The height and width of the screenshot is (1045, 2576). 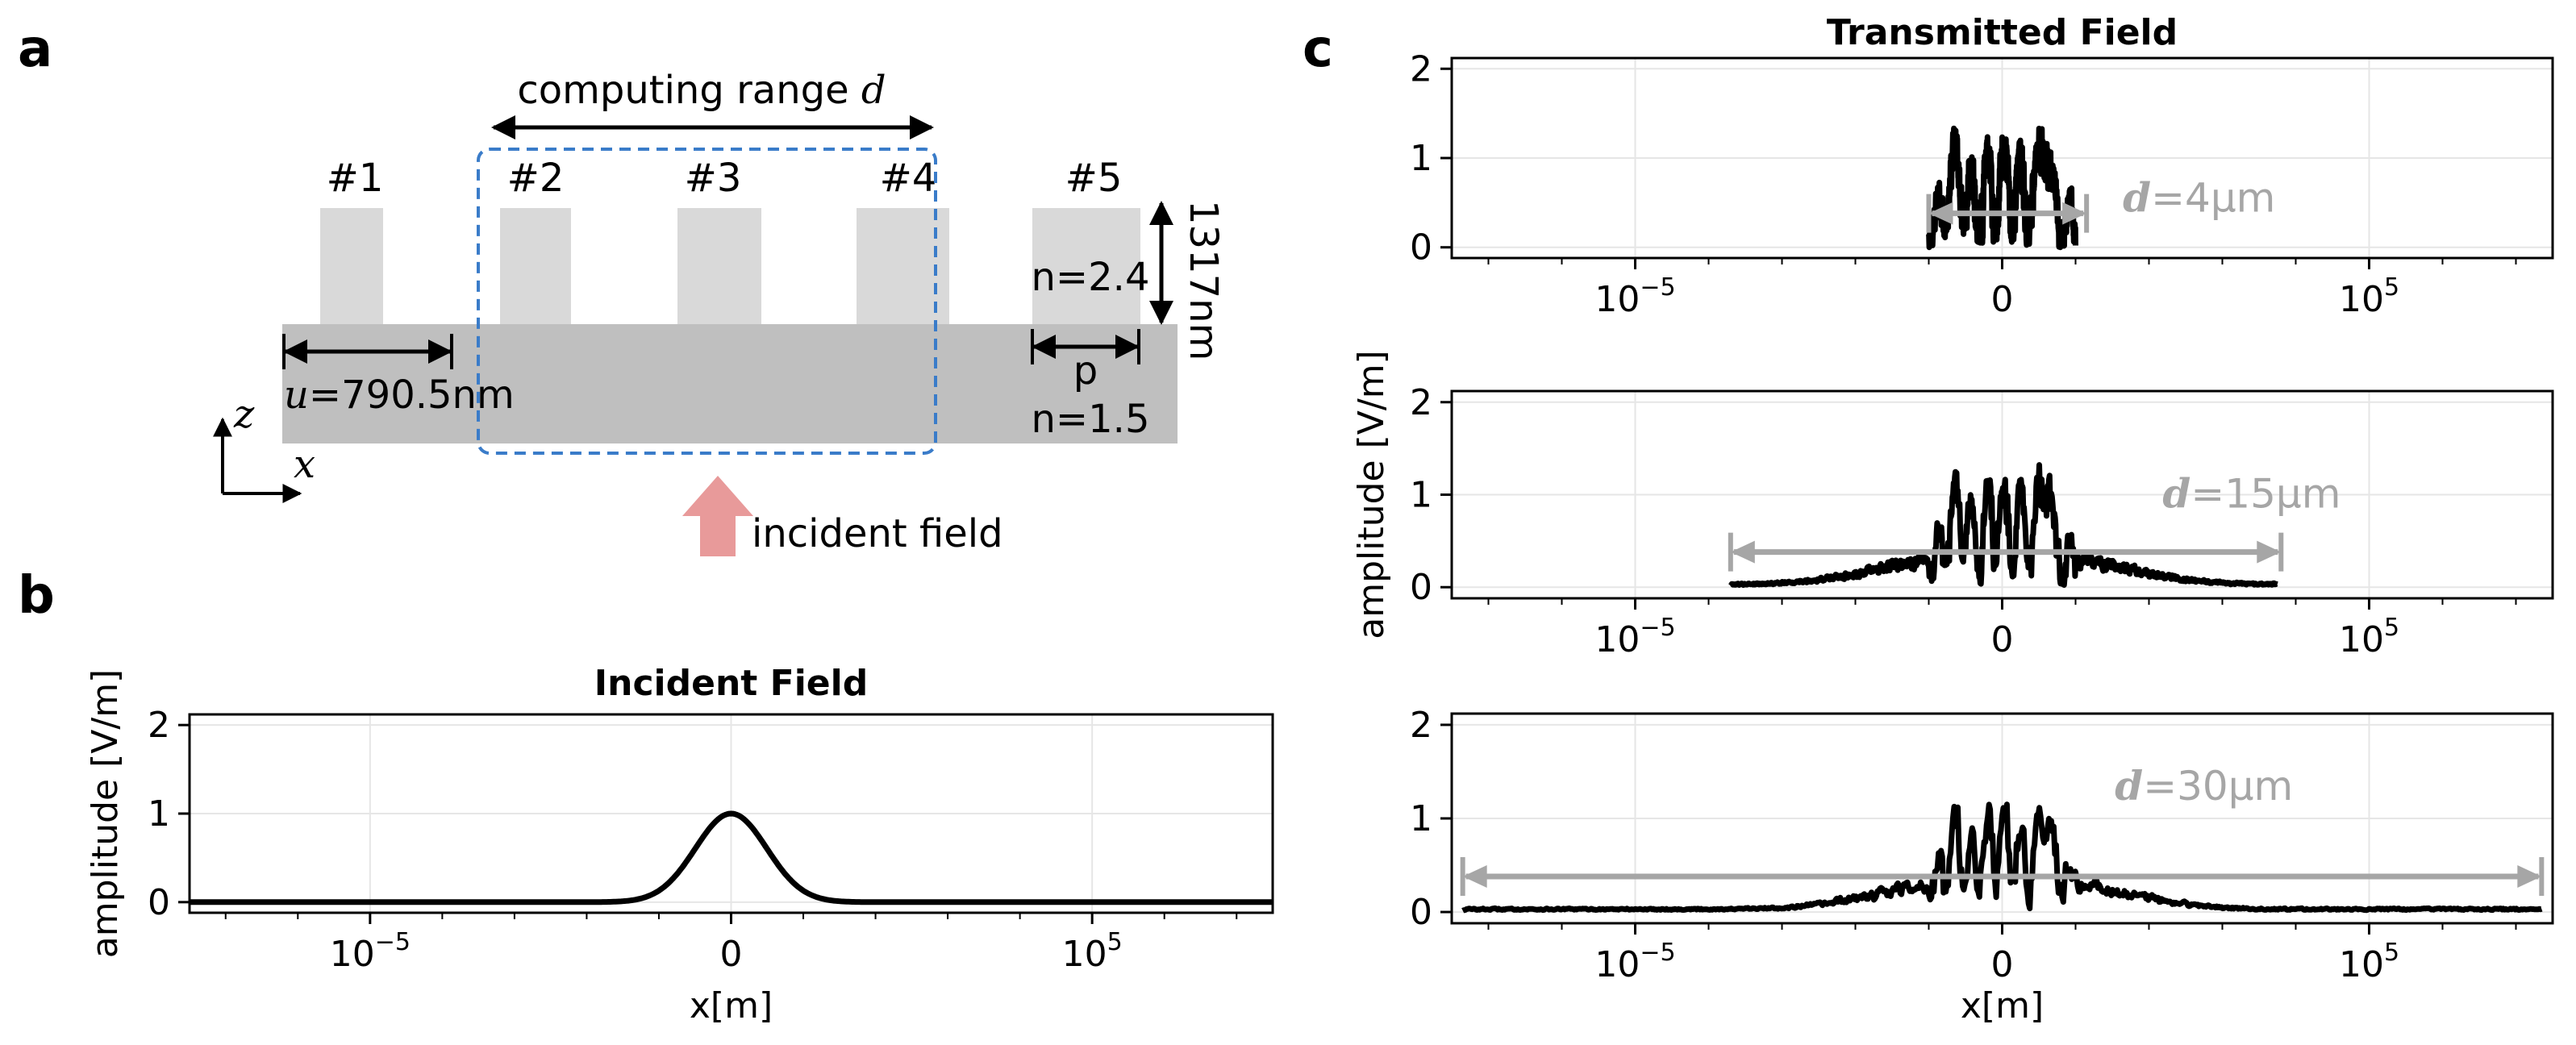 I want to click on pillar-index-label: n=2.4, so click(x=1091, y=277).